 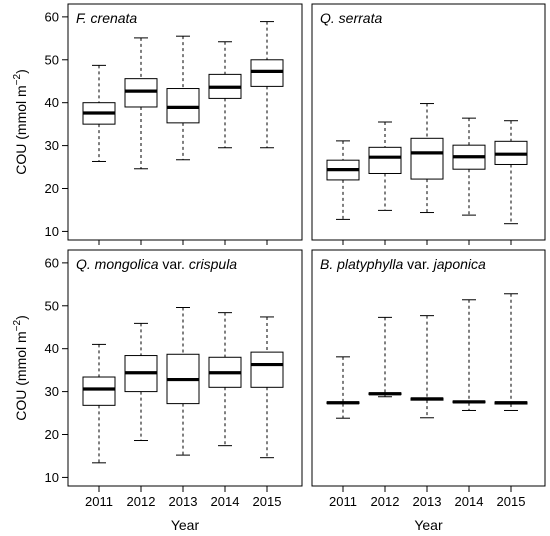 I want to click on panel-title: Q. serrata, so click(x=351, y=18).